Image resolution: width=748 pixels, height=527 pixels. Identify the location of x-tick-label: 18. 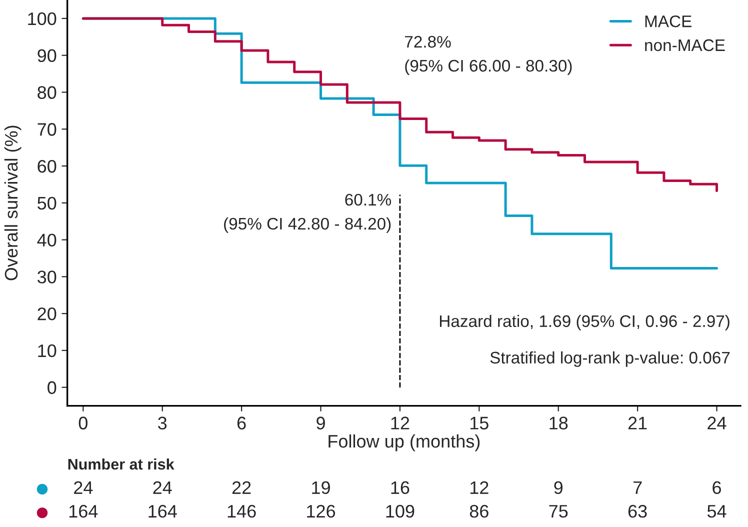
(559, 423).